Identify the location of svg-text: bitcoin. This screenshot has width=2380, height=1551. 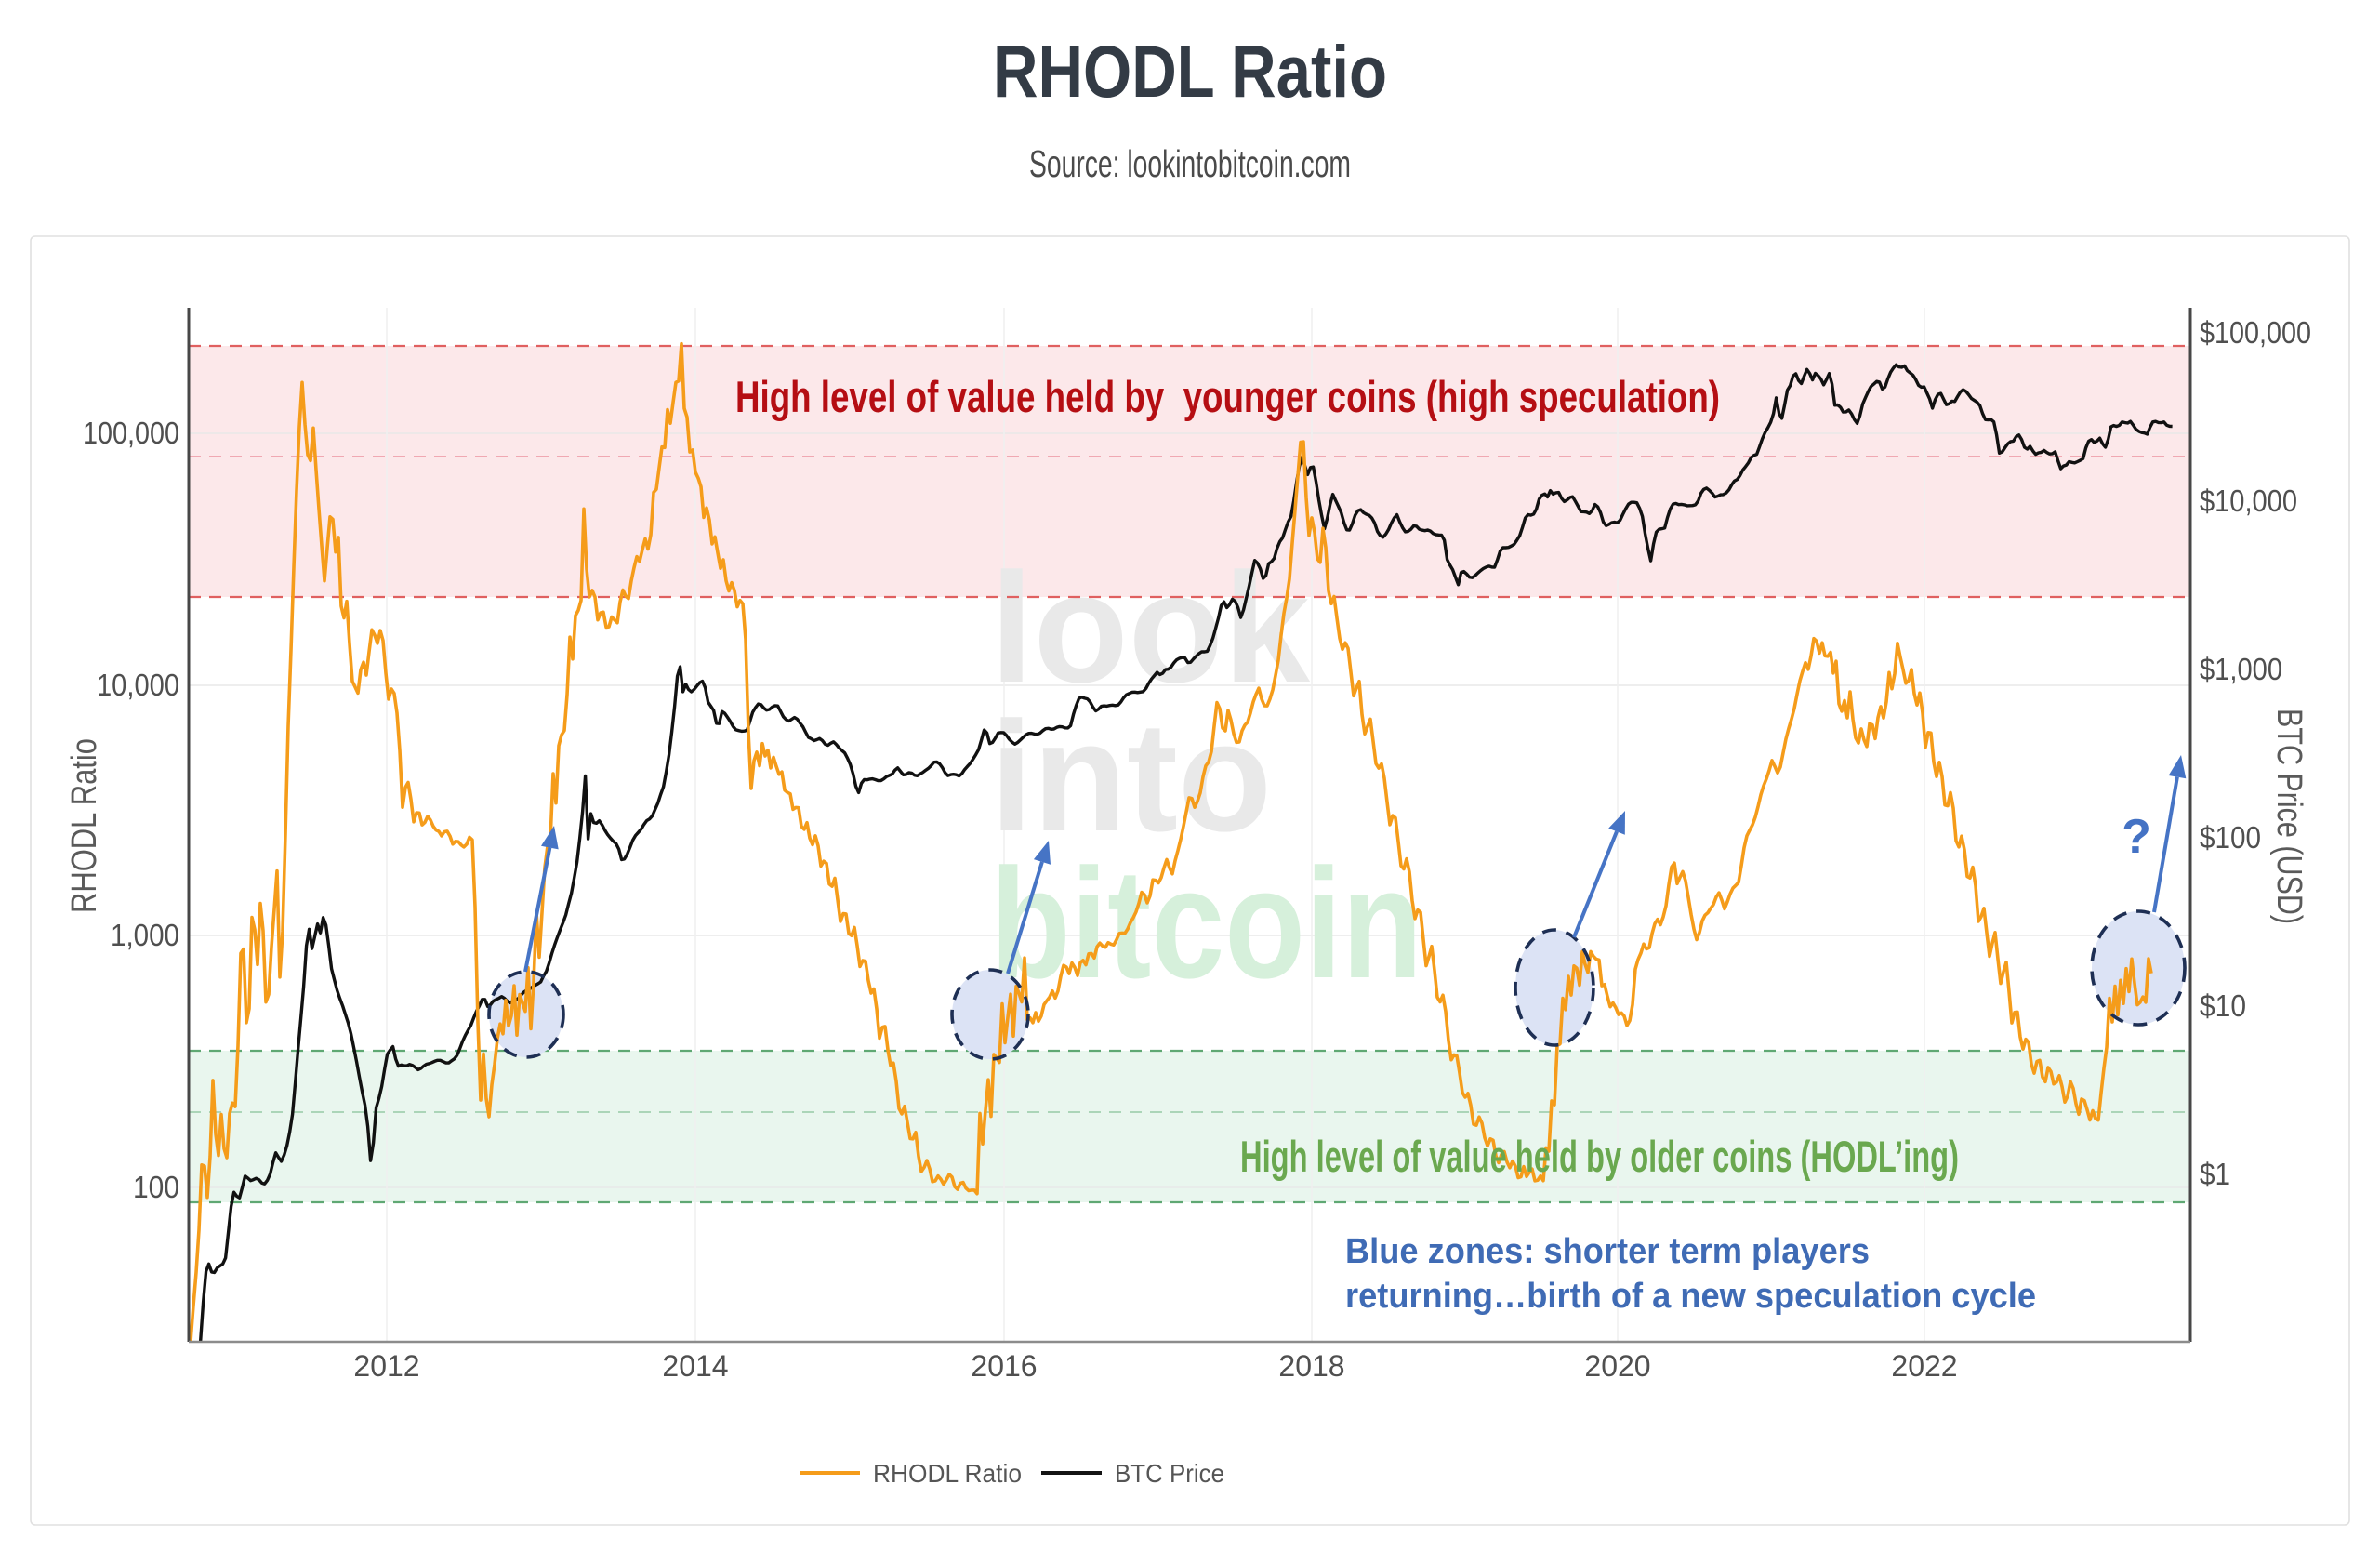
(1206, 923).